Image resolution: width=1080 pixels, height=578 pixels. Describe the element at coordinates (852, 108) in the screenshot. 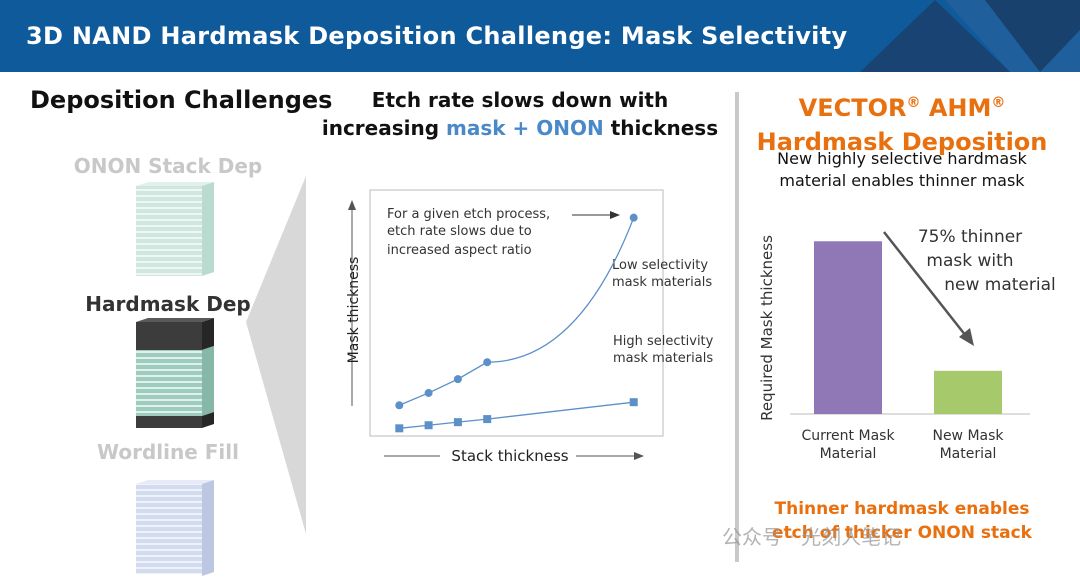

I see `brand-name: VECTOR` at that location.